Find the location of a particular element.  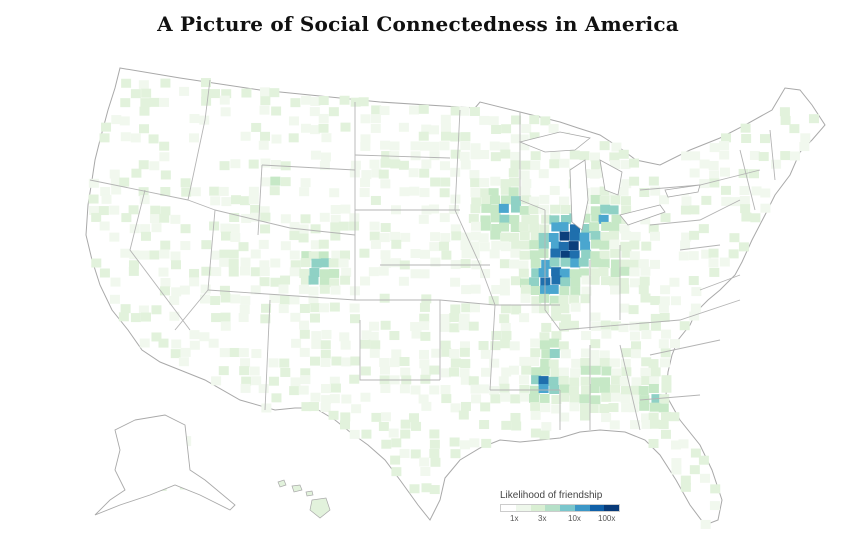

legend-swatch is located at coordinates (538, 508).